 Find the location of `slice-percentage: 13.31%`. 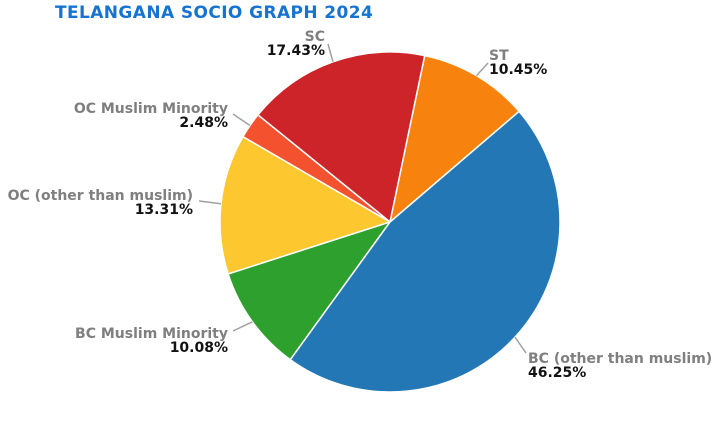

slice-percentage: 13.31% is located at coordinates (163, 210).